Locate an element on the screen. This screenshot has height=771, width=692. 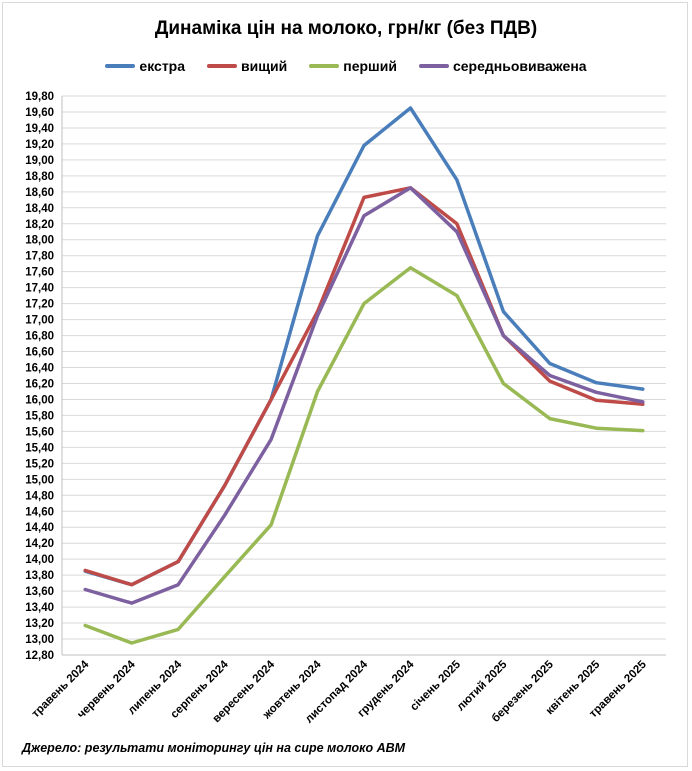
legend-swatch-first is located at coordinates (324, 66).